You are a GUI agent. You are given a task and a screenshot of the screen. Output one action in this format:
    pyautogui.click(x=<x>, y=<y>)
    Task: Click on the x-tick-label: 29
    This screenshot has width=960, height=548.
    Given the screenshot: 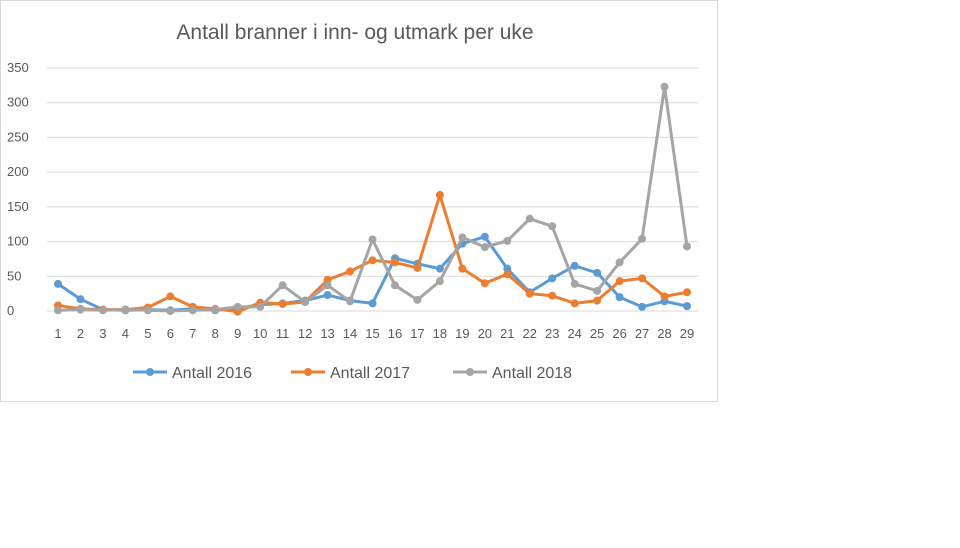 What is the action you would take?
    pyautogui.click(x=687, y=333)
    